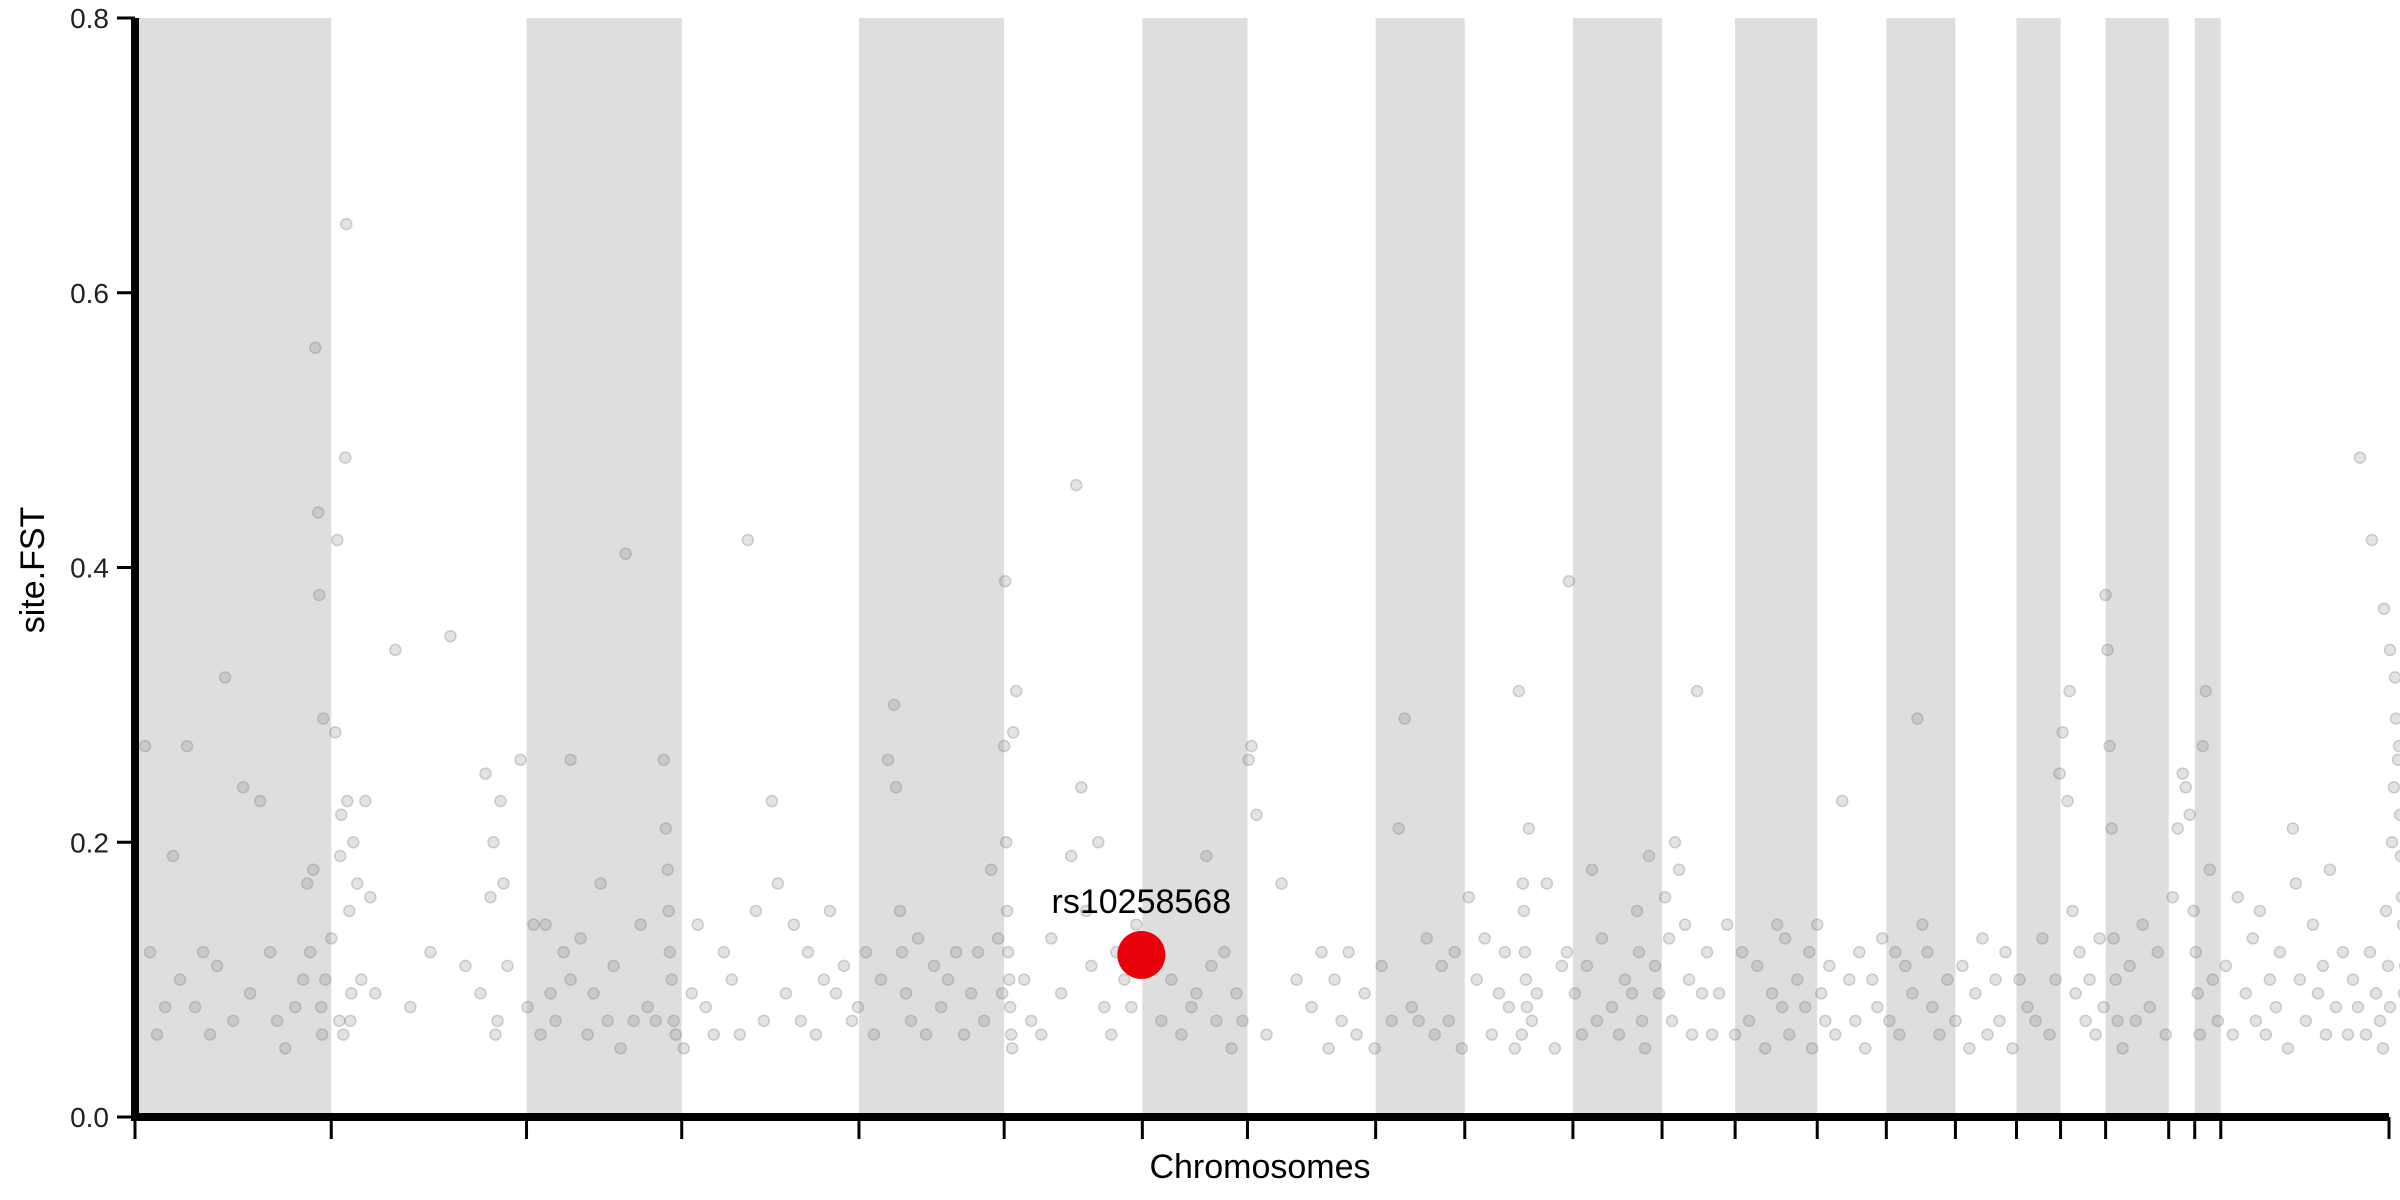 This screenshot has width=2400, height=1200. I want to click on highlighted-snp: rs10258568, so click(1141, 931).